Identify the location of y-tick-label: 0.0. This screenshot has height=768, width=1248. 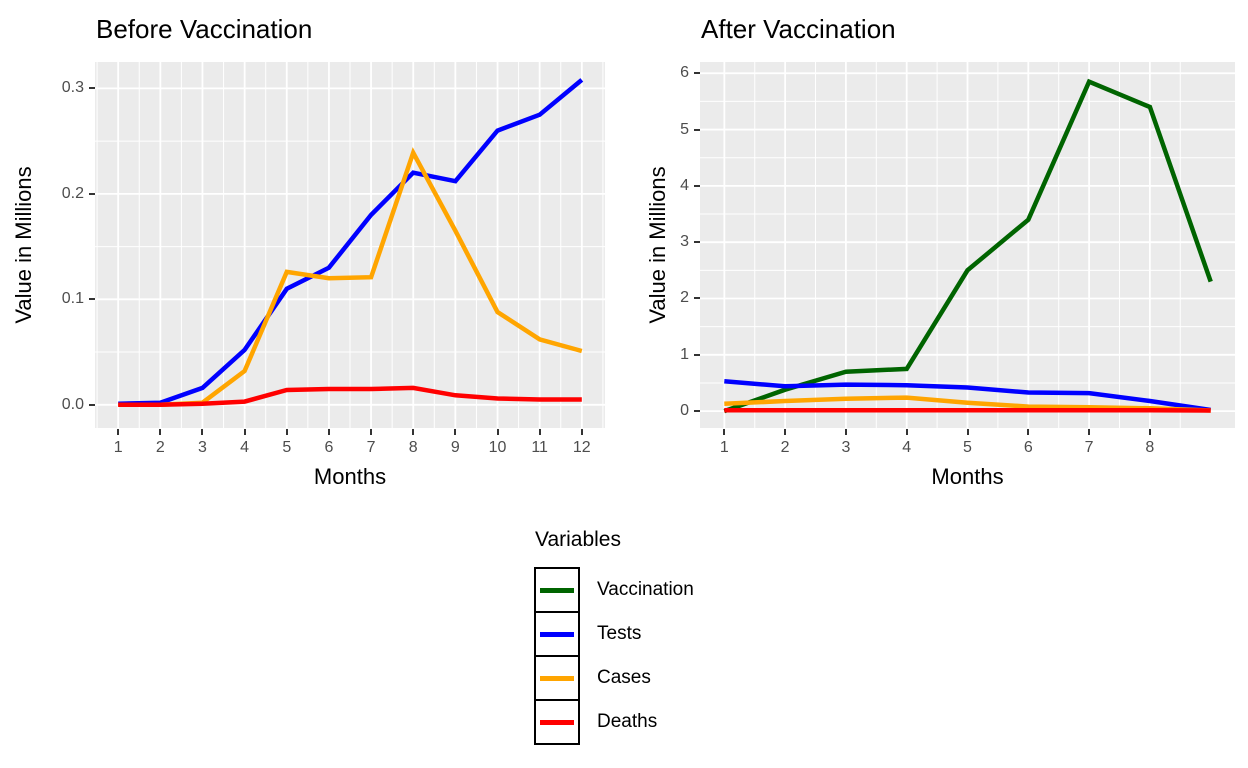
(72, 404).